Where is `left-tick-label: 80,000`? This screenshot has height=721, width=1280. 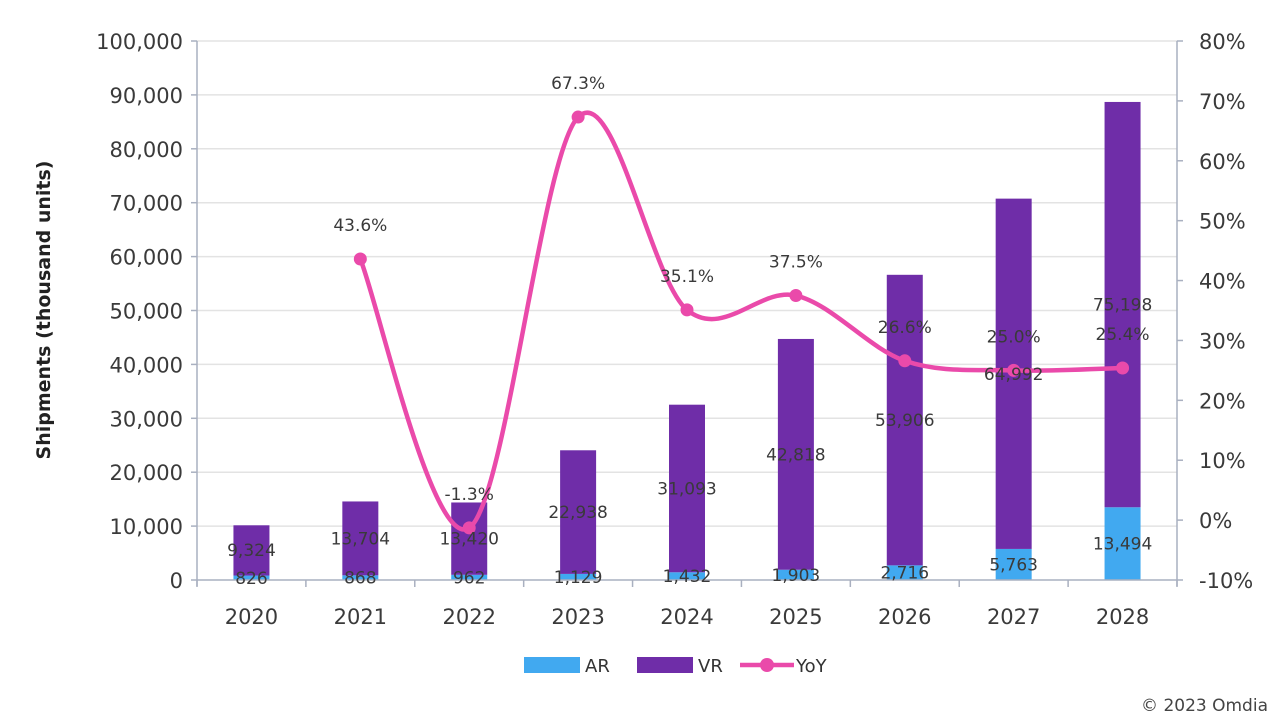
left-tick-label: 80,000 is located at coordinates (146, 150).